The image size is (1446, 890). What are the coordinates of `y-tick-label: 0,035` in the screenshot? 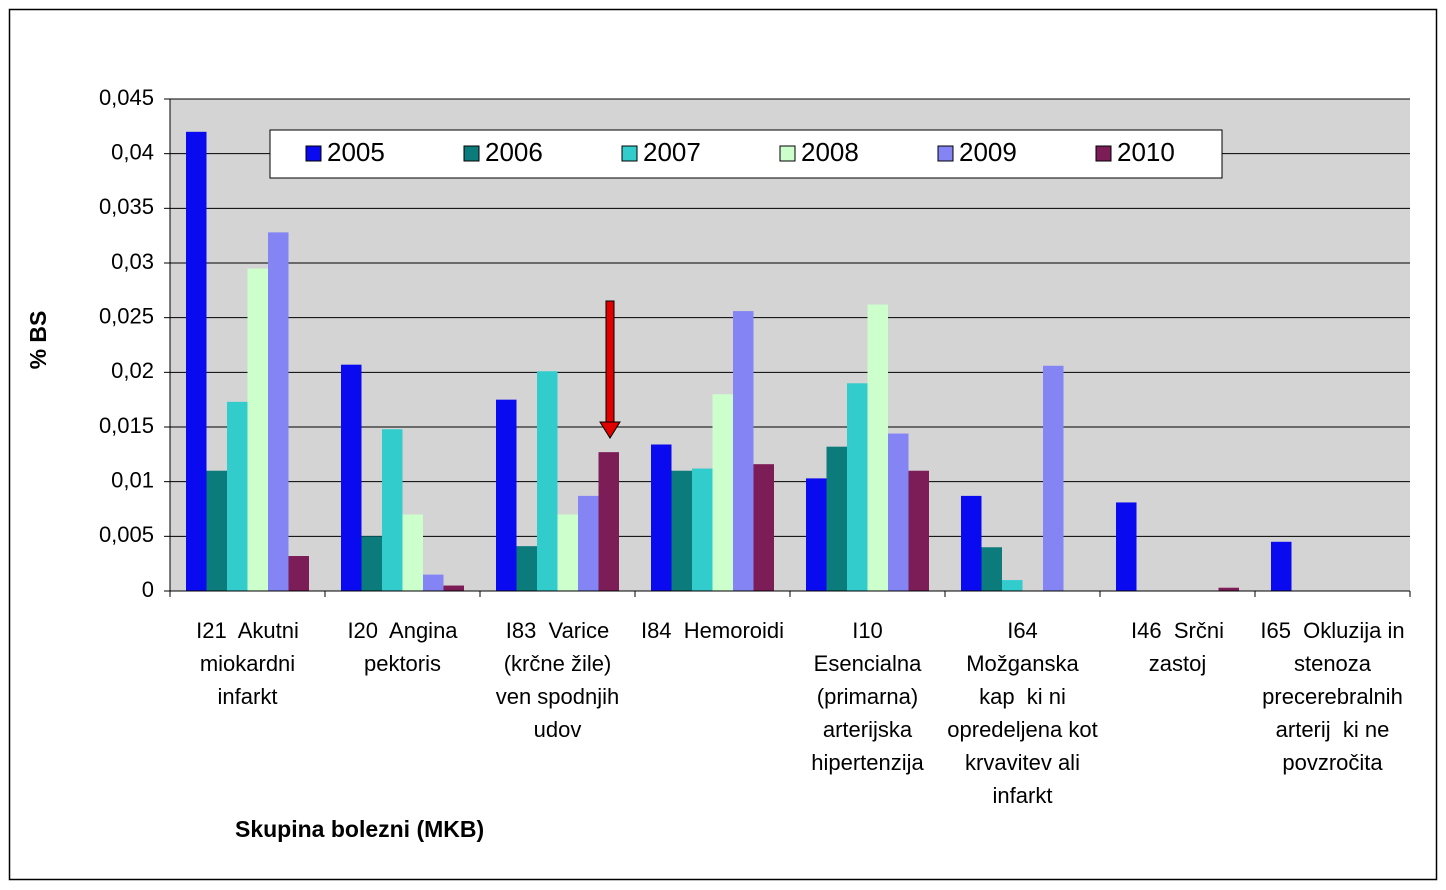 It's located at (126, 206).